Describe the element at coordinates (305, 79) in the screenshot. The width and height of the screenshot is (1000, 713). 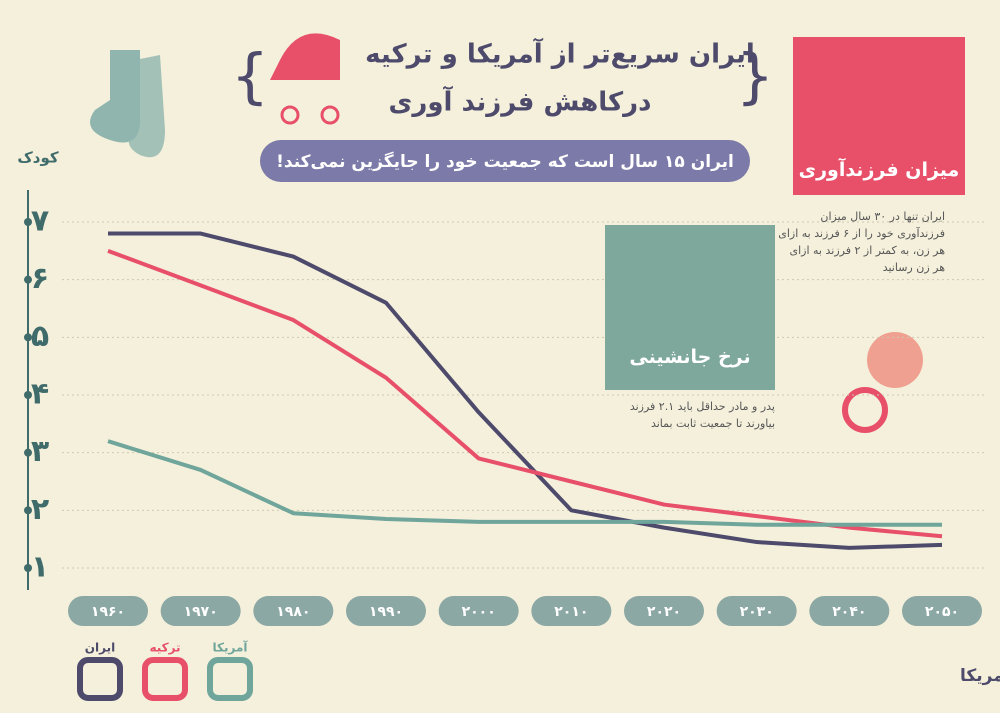
I see `stroller-icon` at that location.